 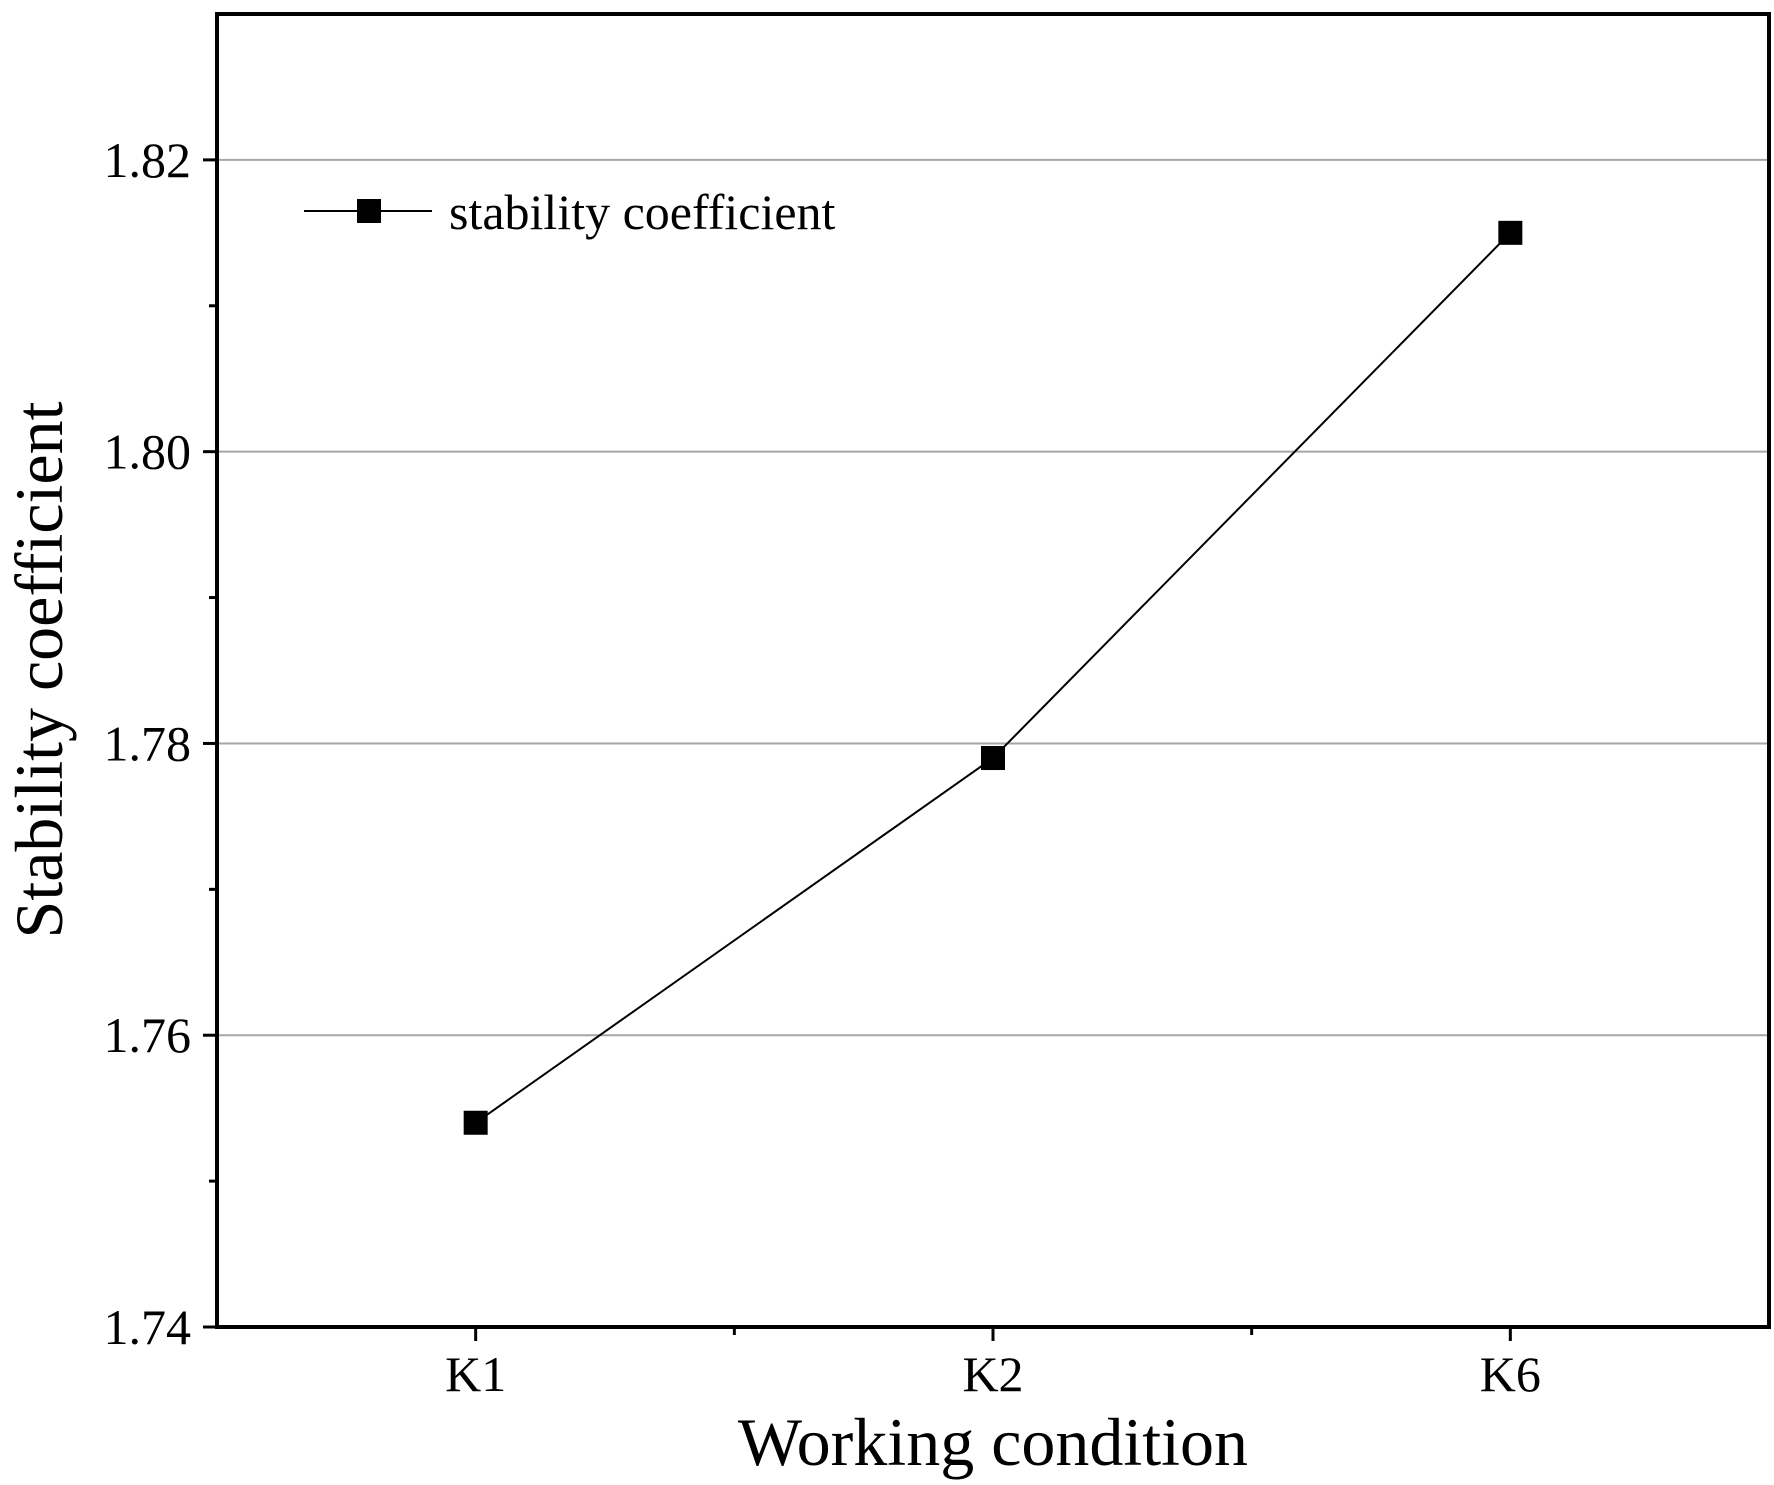 I want to click on x-axis-title: Working condition, so click(x=993, y=1442).